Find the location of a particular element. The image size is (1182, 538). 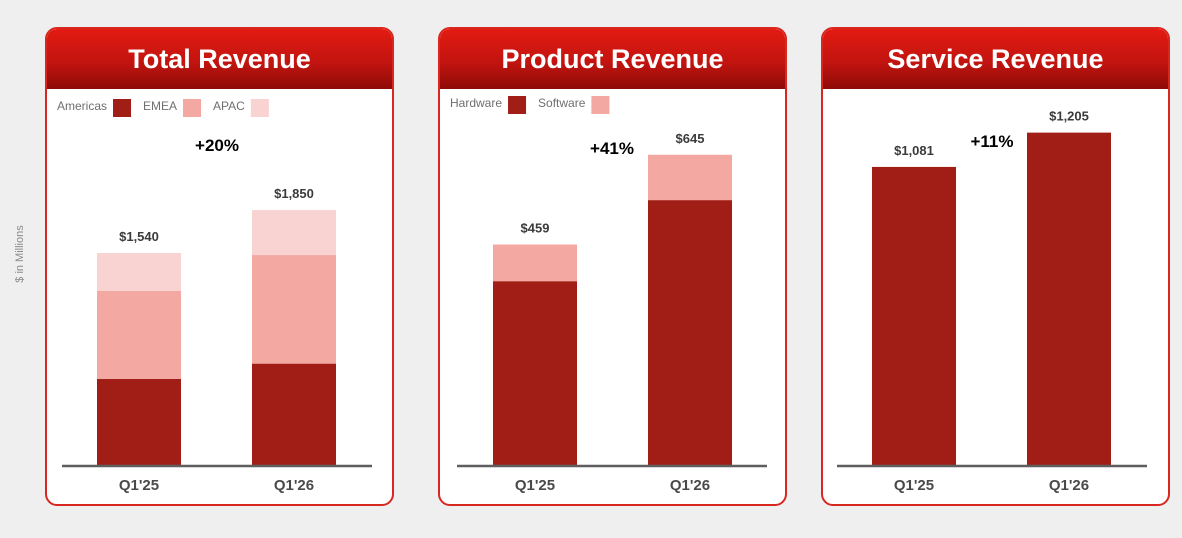

legend-label: Hardware is located at coordinates (476, 103).